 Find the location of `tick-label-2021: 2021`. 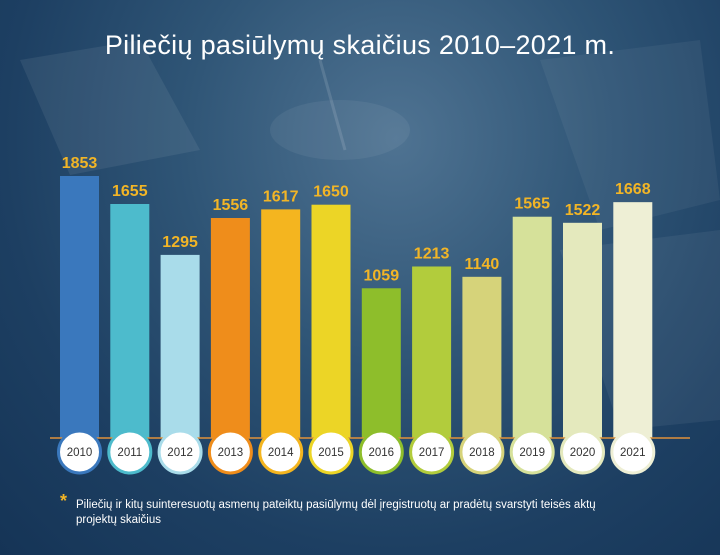

tick-label-2021: 2021 is located at coordinates (633, 453).